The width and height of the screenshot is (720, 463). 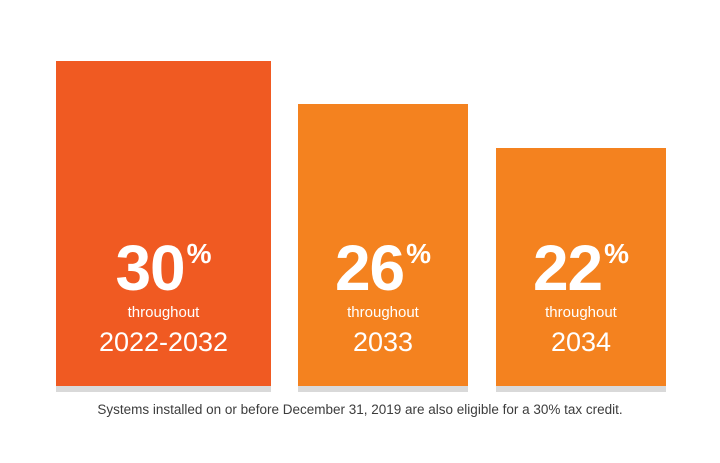 I want to click on bar-category-label: 2033, so click(x=383, y=342).